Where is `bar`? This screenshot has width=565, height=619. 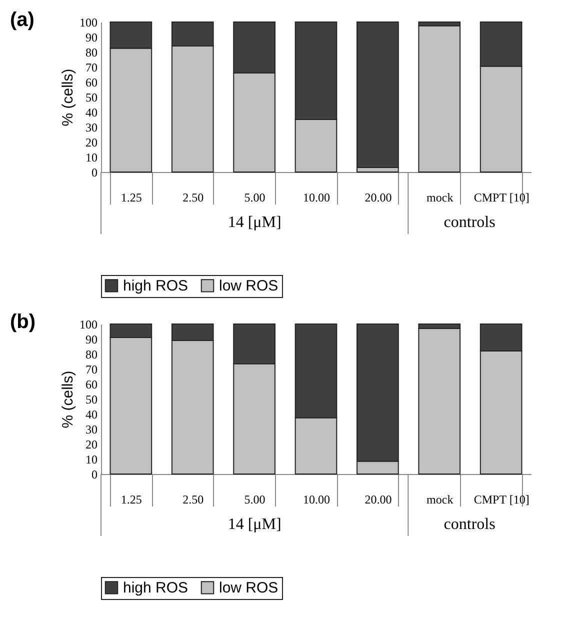 bar is located at coordinates (439, 98).